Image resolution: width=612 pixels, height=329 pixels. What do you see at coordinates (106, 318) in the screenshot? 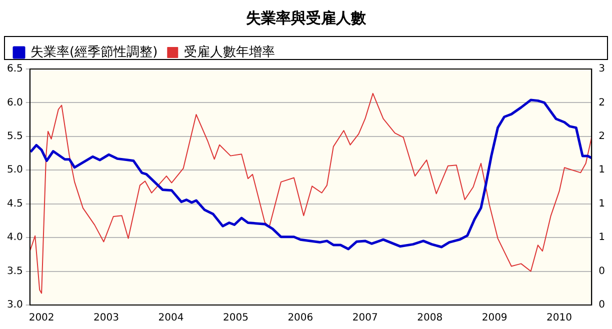
I see `x-tick-label: 2003` at bounding box center [106, 318].